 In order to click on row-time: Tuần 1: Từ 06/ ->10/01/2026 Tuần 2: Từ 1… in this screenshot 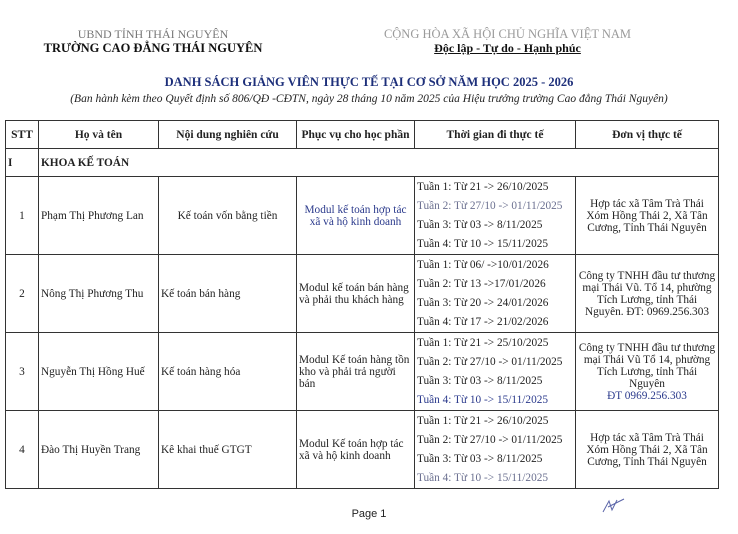, I will do `click(495, 293)`.